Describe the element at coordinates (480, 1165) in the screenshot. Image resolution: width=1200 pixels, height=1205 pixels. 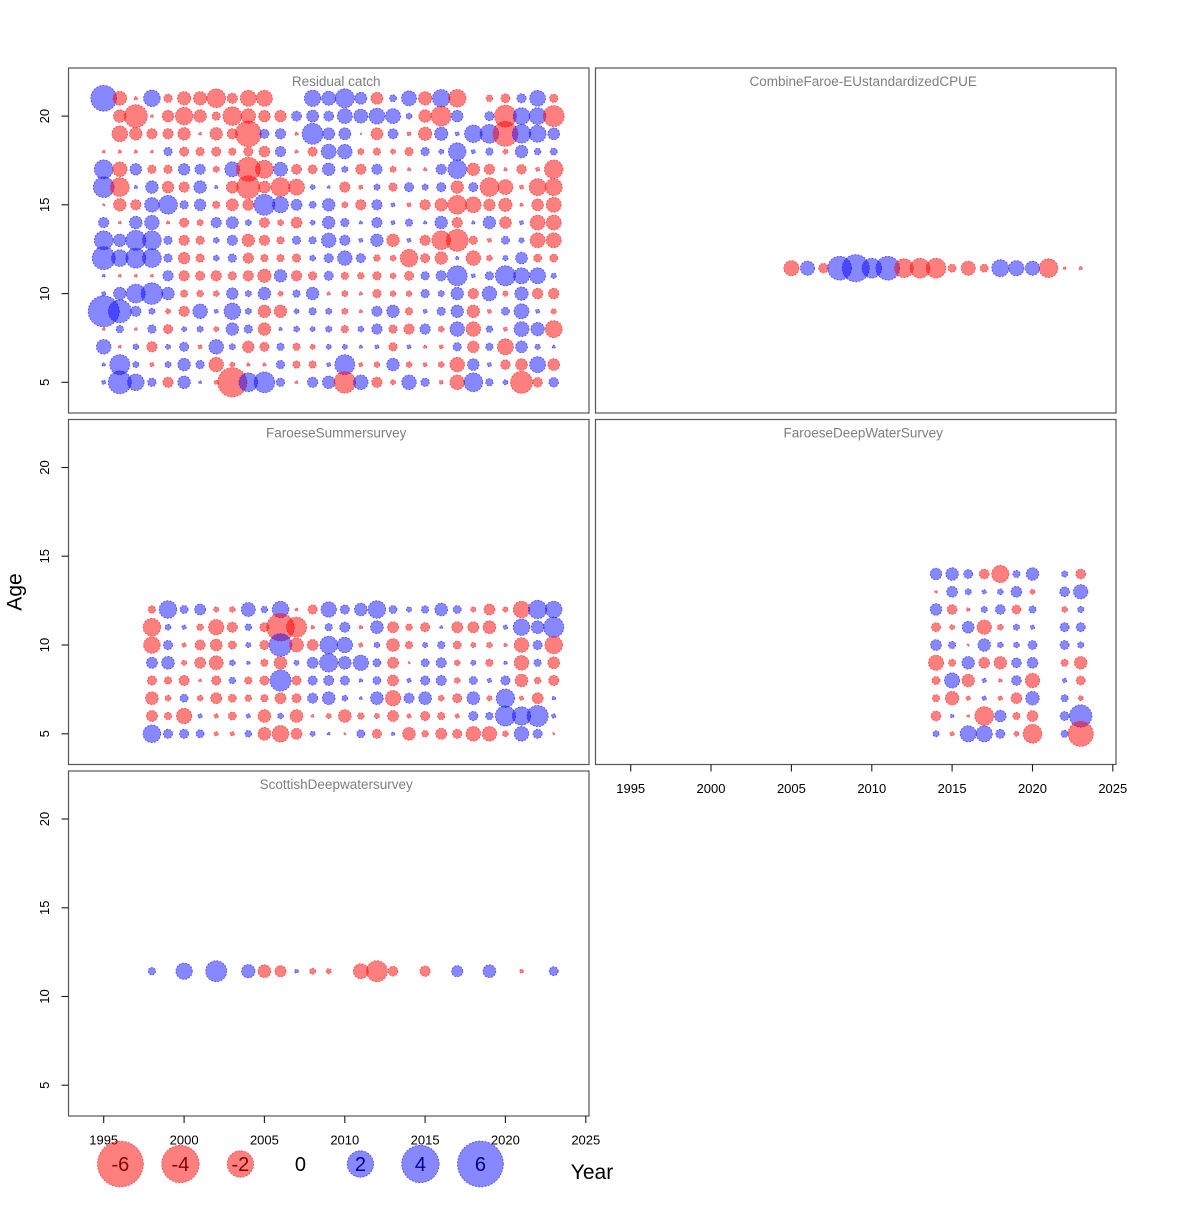
I see `svg-text: 6` at that location.